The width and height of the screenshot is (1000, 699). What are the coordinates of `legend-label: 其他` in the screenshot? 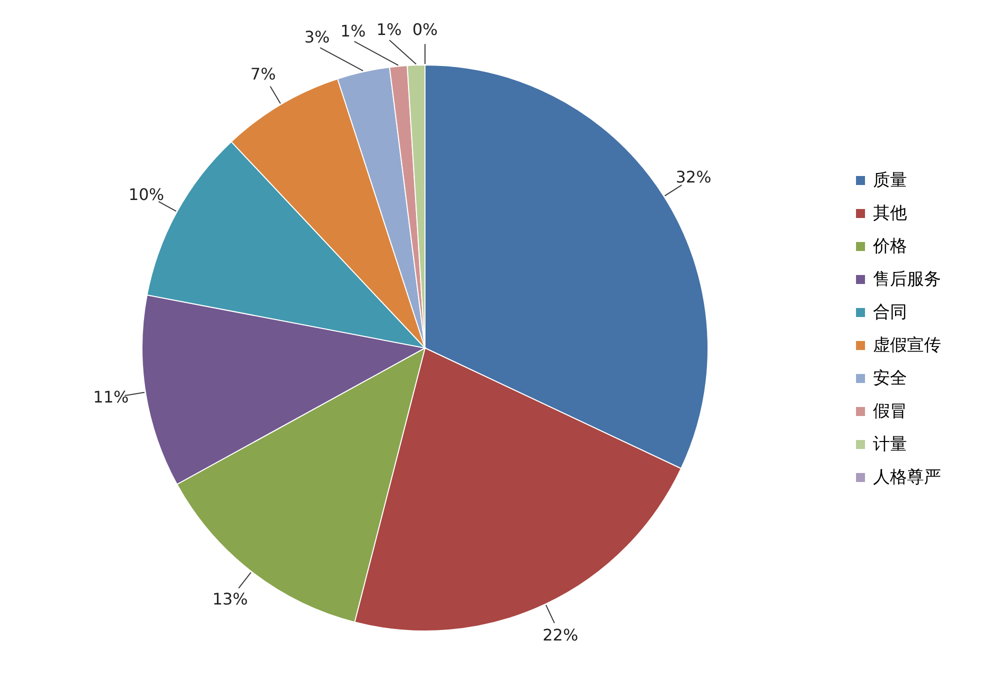 It's located at (890, 214).